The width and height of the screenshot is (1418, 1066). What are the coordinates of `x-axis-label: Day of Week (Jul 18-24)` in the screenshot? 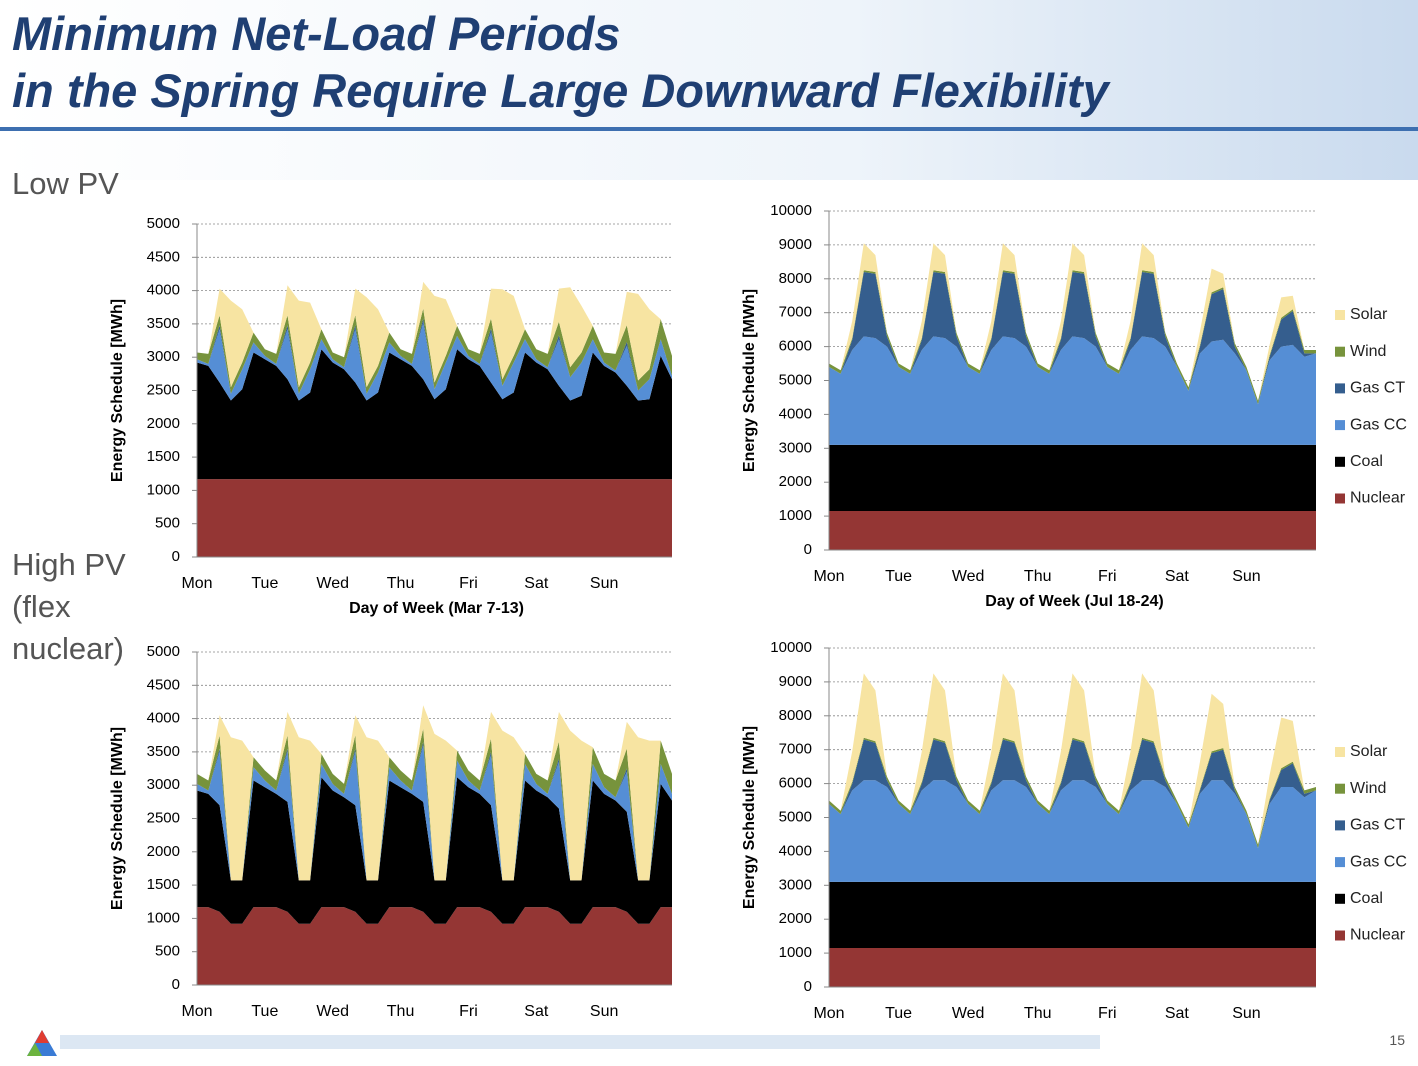 It's located at (1074, 601).